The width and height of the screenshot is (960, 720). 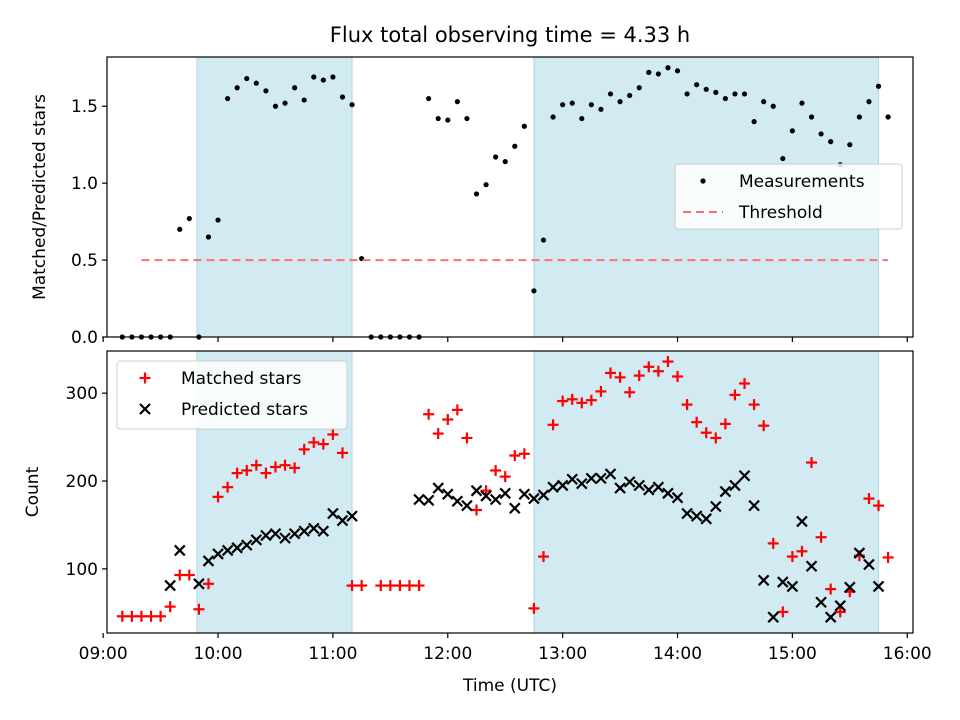 What do you see at coordinates (509, 686) in the screenshot?
I see `x-axis-label: Time (UTC)` at bounding box center [509, 686].